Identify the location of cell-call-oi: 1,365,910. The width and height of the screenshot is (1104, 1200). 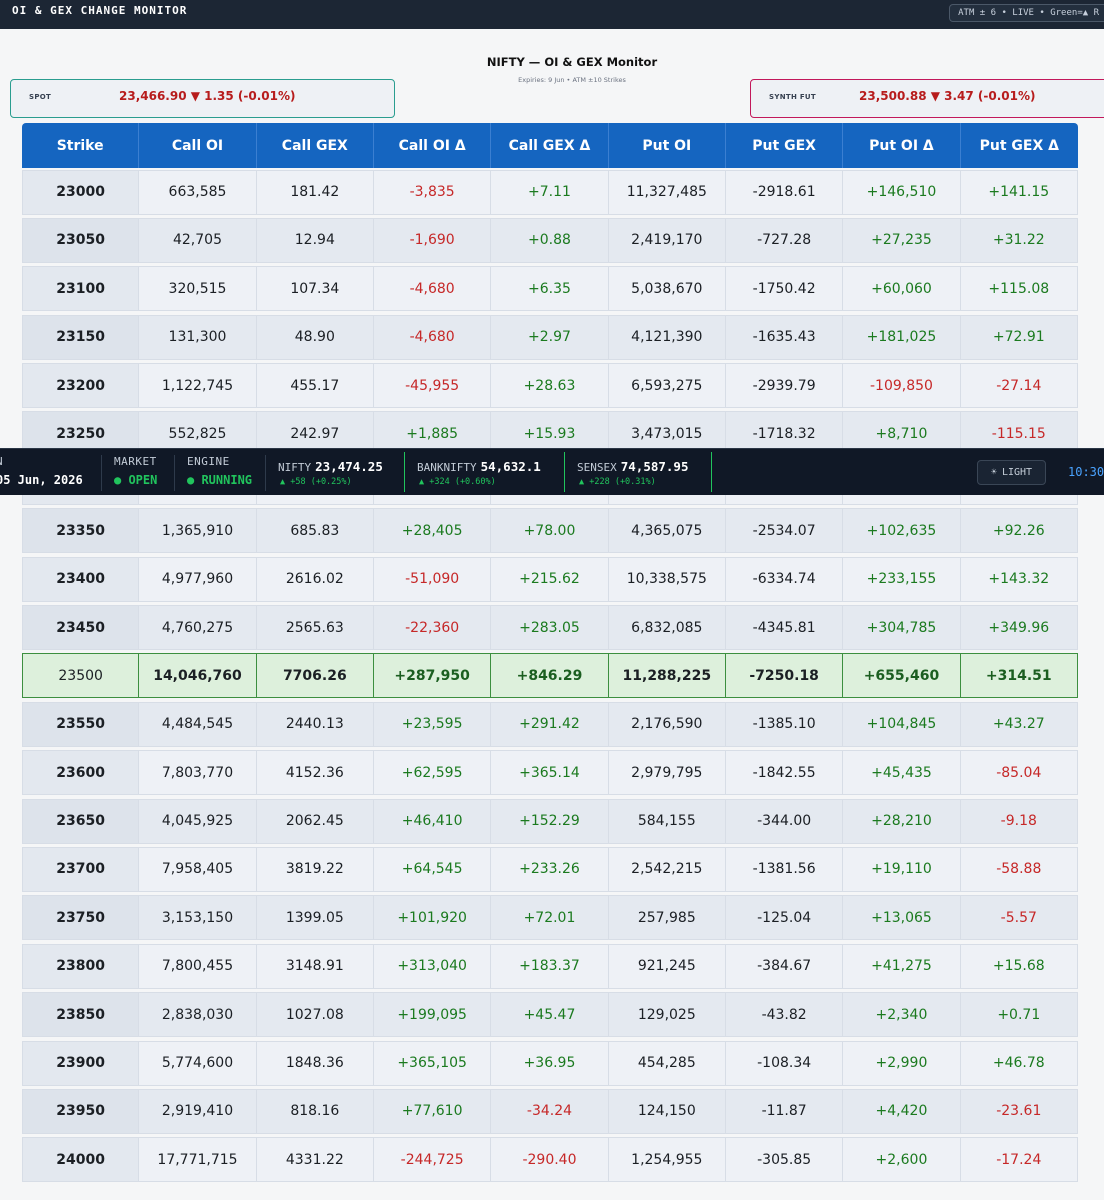
(198, 531).